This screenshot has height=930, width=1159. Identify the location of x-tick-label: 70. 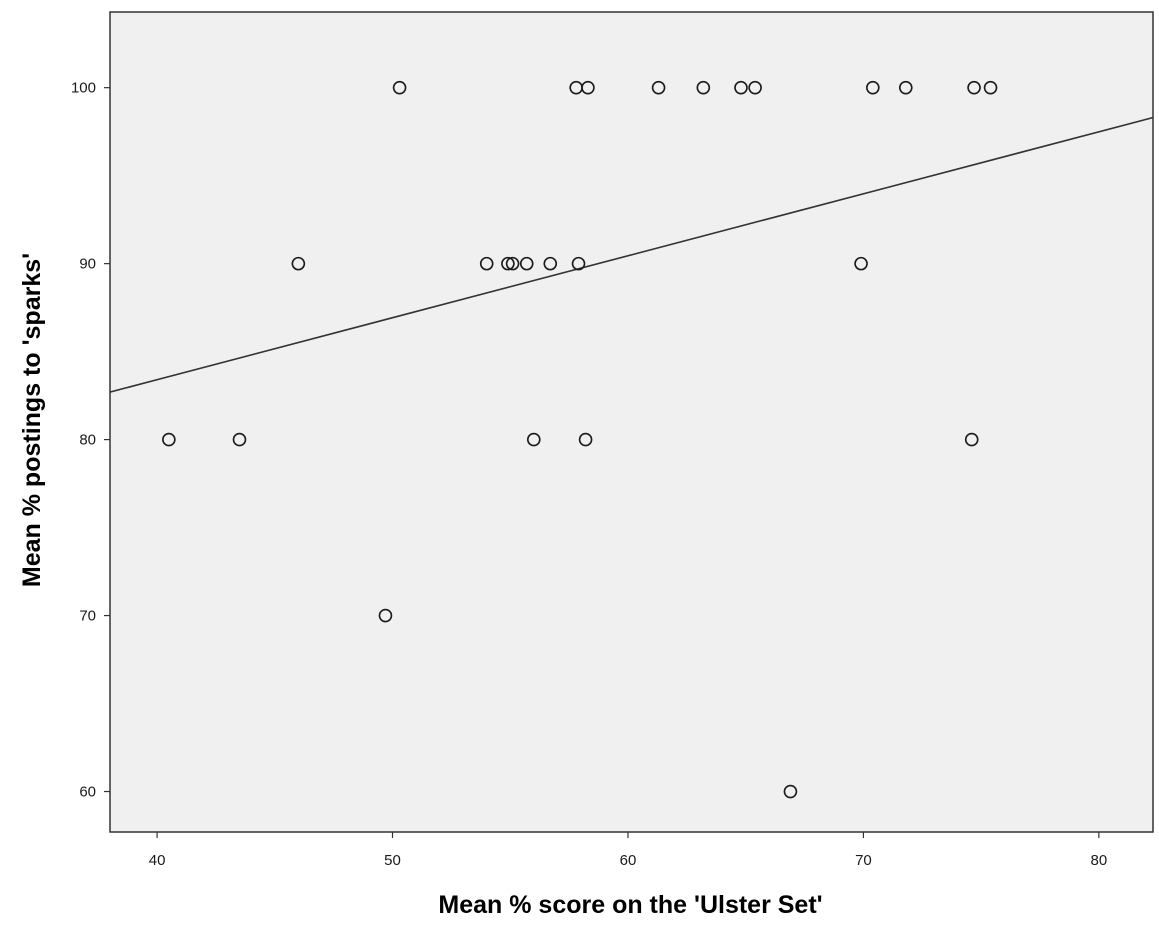
(863, 860).